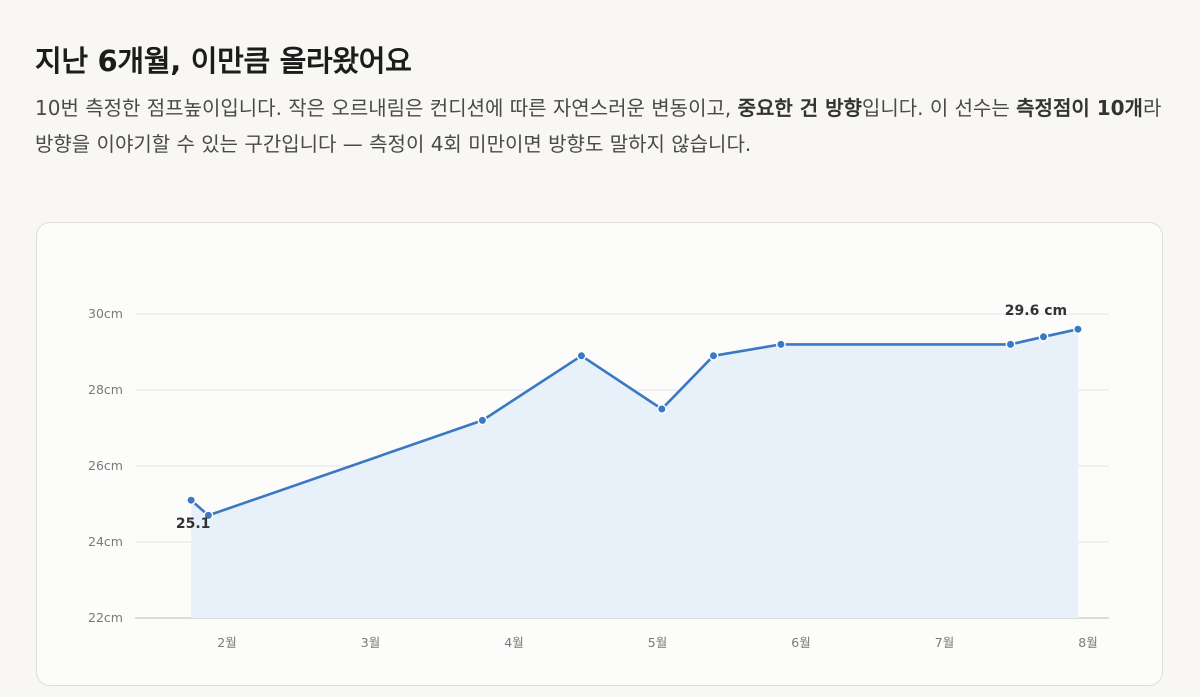 The image size is (1200, 697). I want to click on x-tick-label: 4월, so click(513, 642).